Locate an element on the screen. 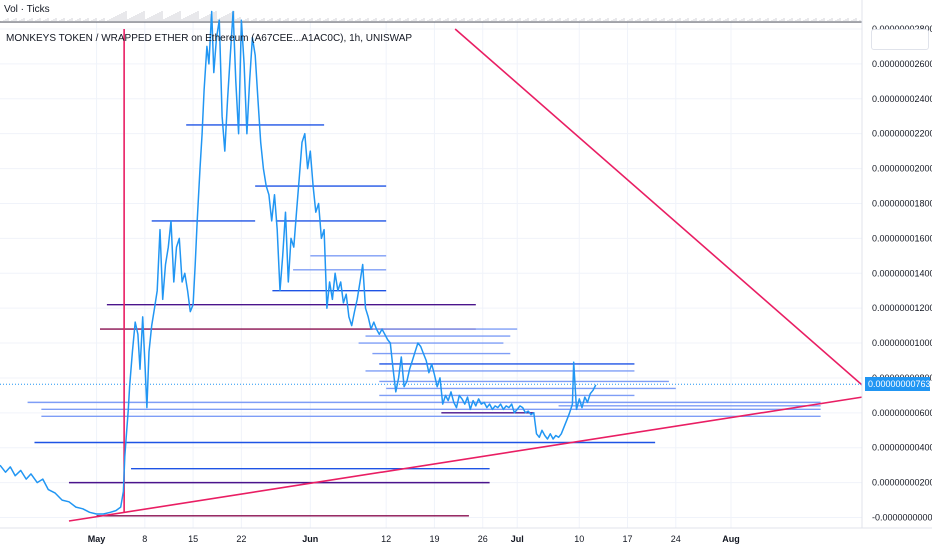  y-tick-label: 0.000000028000 is located at coordinates (902, 29).